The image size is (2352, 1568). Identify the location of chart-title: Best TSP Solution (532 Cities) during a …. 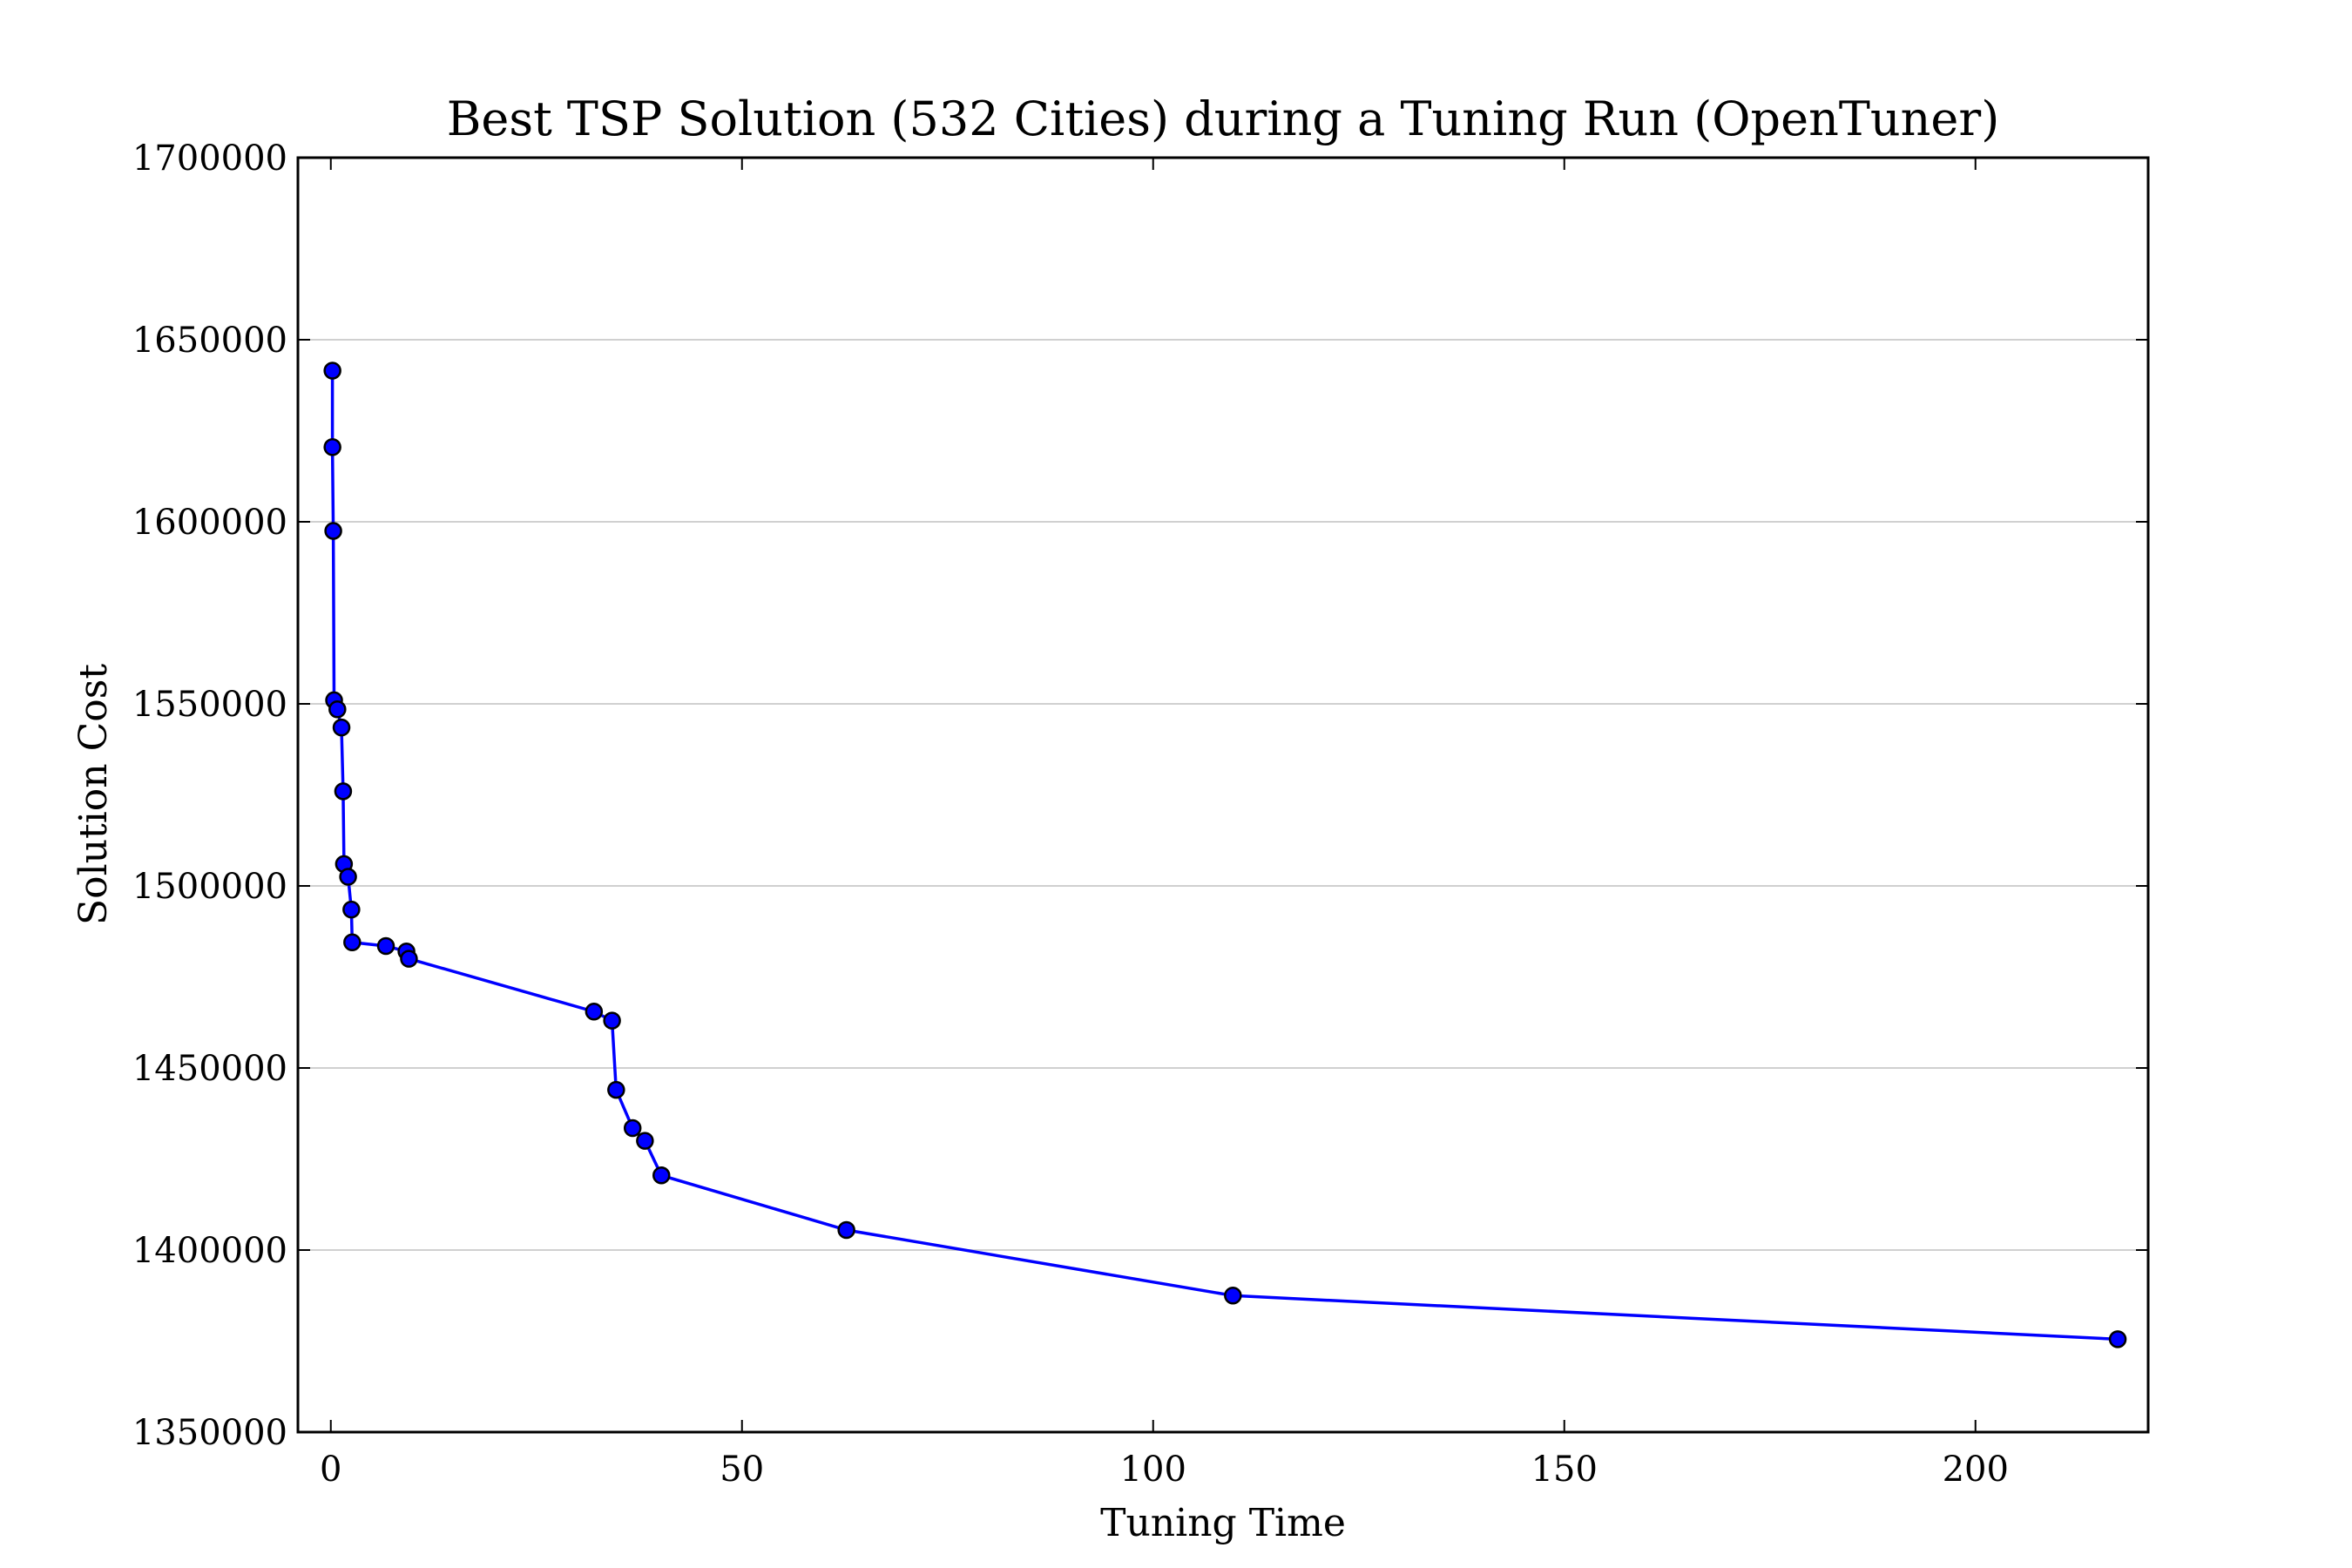
(1223, 119).